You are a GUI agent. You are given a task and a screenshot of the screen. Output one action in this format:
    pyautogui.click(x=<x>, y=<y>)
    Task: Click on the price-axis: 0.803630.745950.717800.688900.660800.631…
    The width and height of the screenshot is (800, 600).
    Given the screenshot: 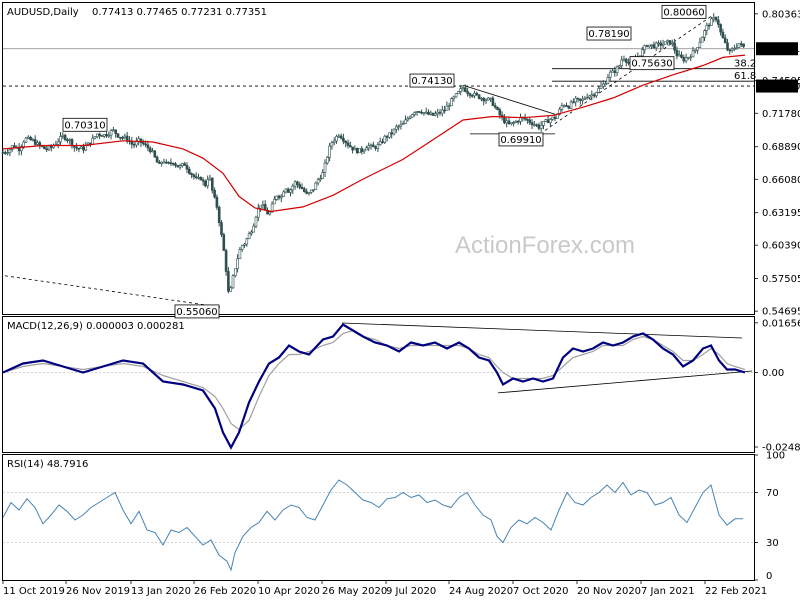 What is the action you would take?
    pyautogui.click(x=777, y=163)
    